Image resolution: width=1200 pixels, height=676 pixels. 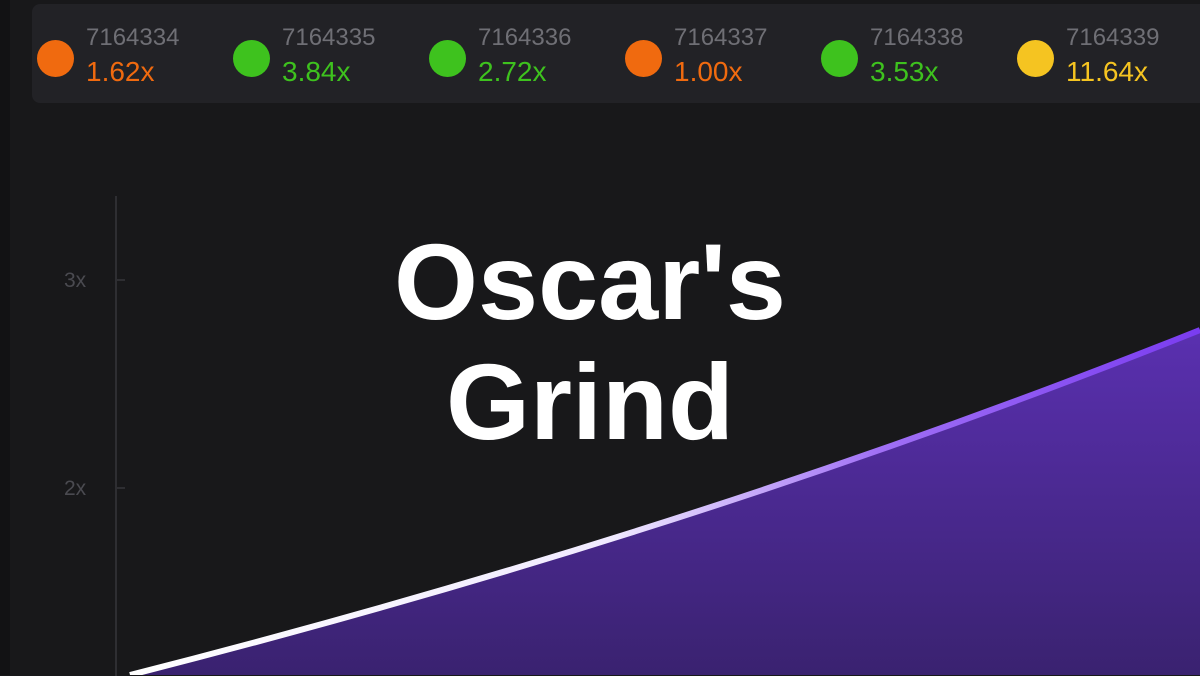 What do you see at coordinates (1113, 37) in the screenshot?
I see `round-id: 7164339` at bounding box center [1113, 37].